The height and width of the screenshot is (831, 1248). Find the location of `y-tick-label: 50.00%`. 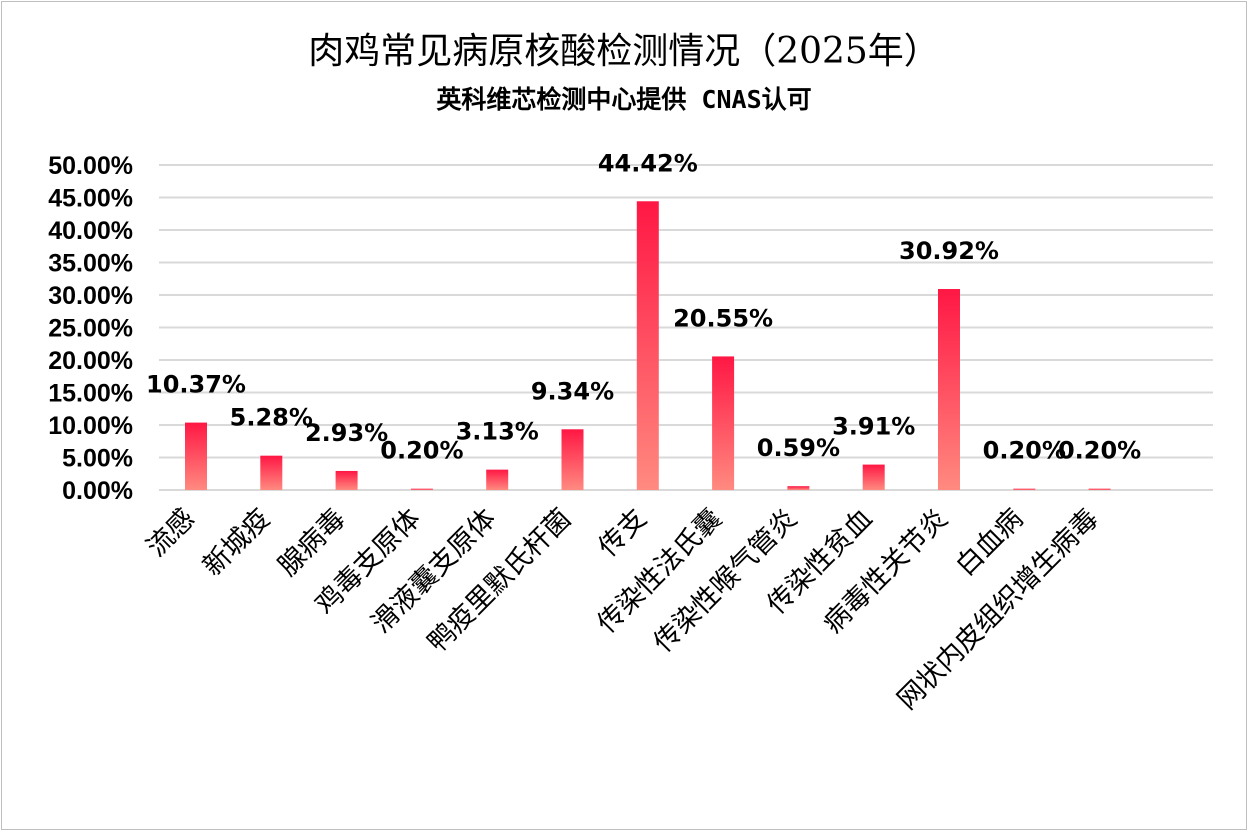

y-tick-label: 50.00% is located at coordinates (90, 166).